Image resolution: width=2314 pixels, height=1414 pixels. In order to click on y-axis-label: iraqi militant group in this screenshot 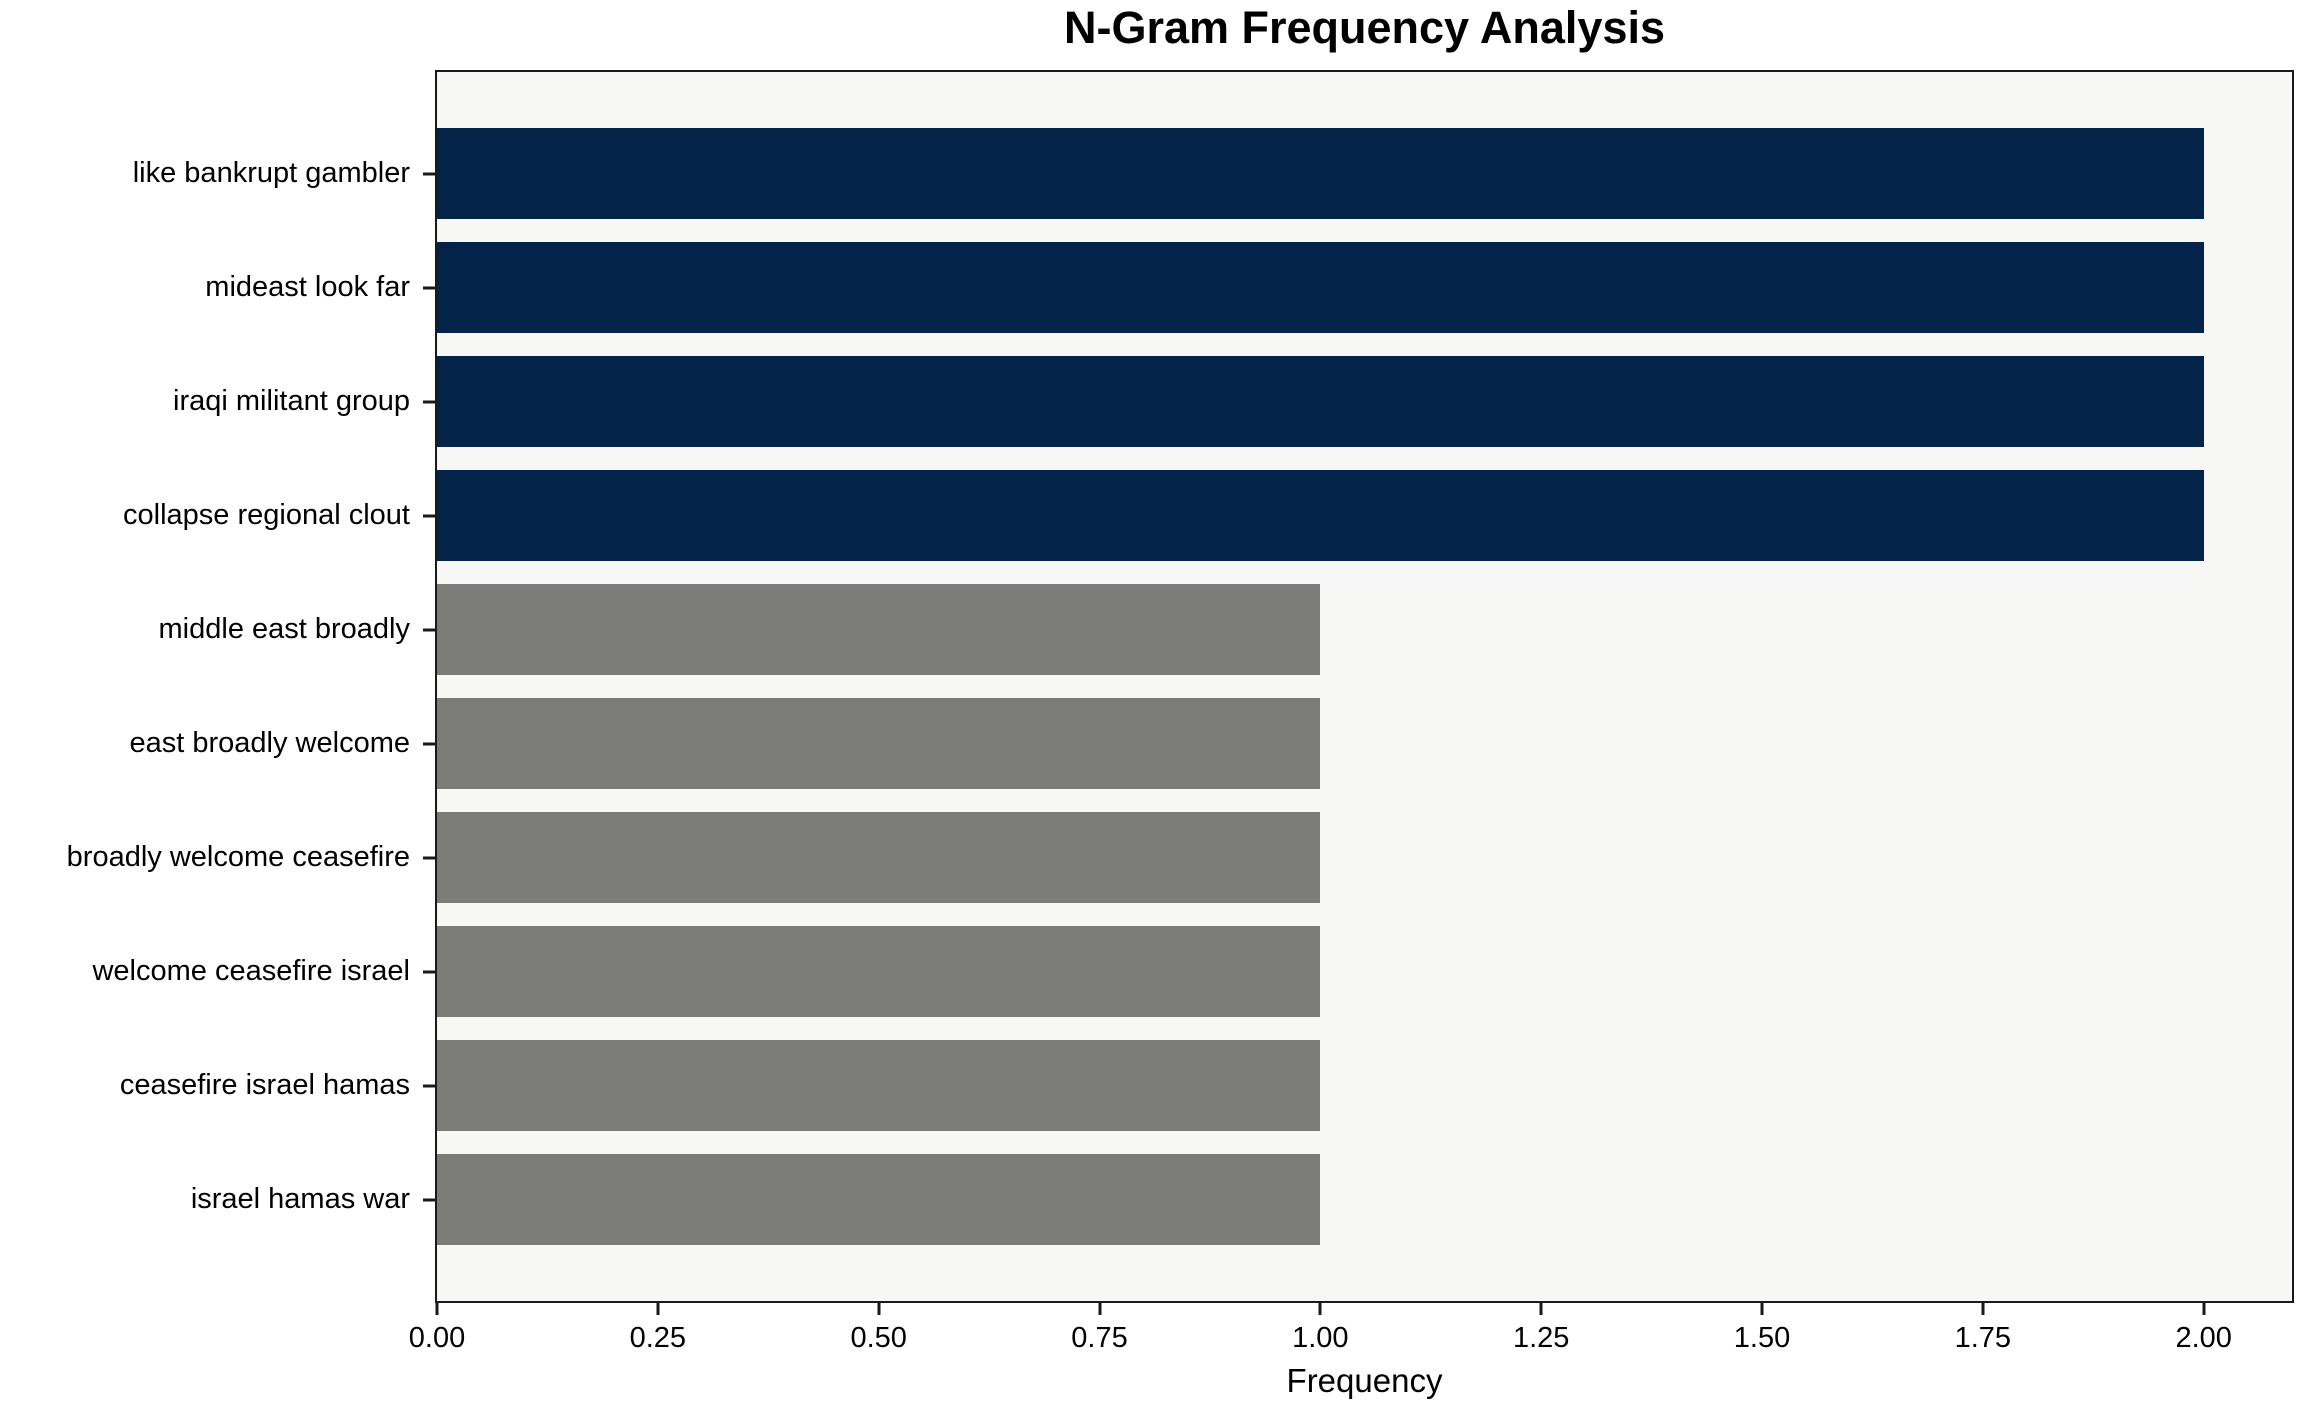, I will do `click(291, 400)`.